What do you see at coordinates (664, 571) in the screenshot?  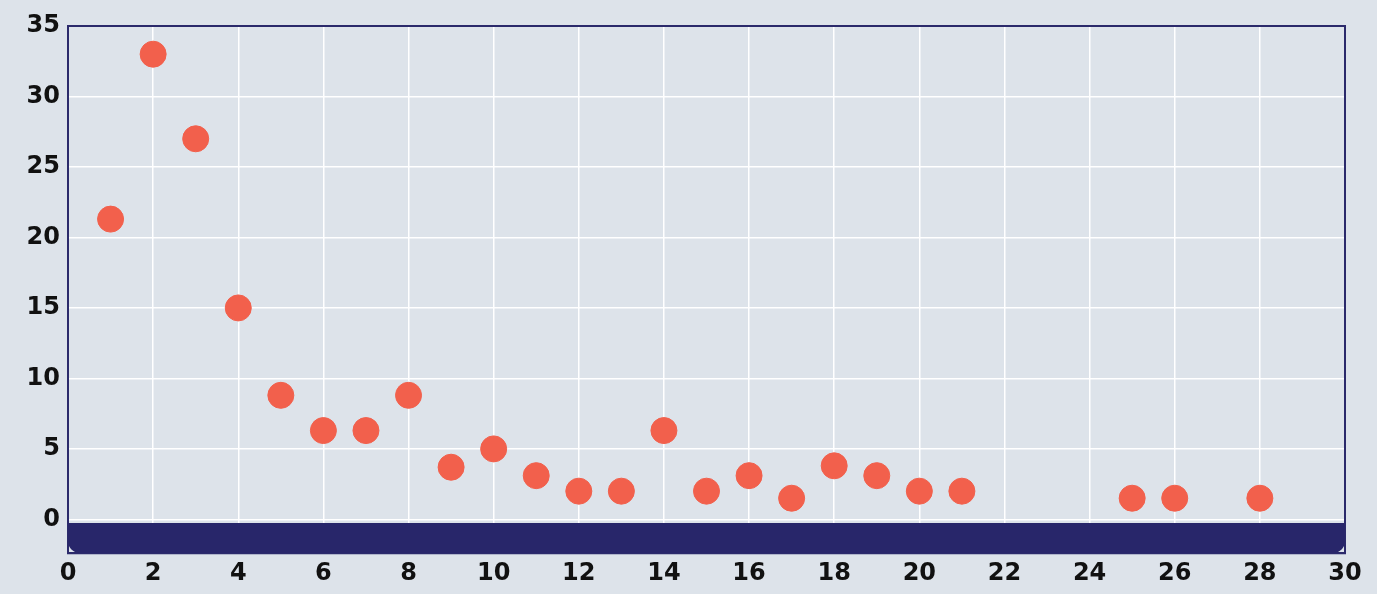 I see `x-tick-label: 14` at bounding box center [664, 571].